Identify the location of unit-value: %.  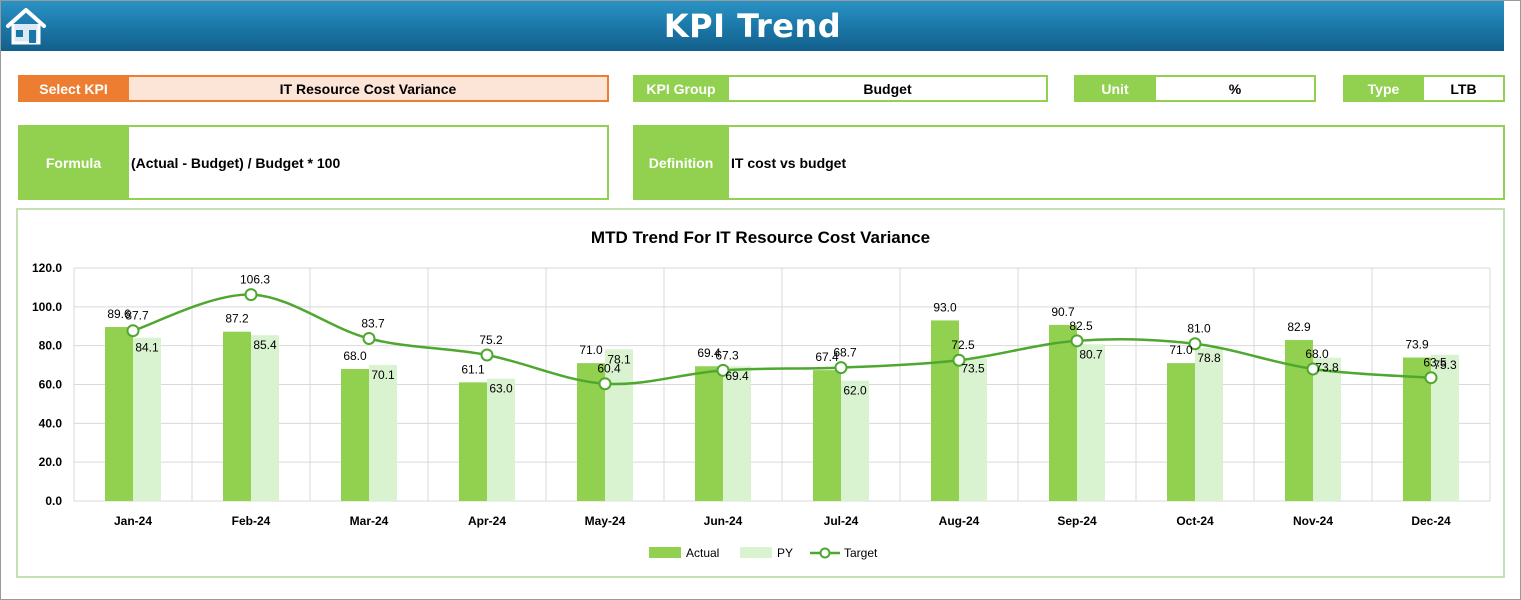
(1236, 88).